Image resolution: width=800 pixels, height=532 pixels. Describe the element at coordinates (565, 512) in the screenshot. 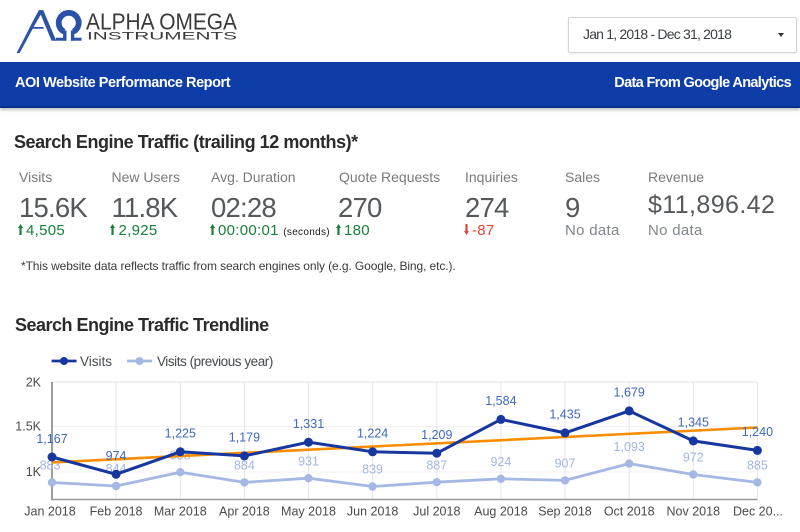

I see `svg-text: Sep 2018` at that location.